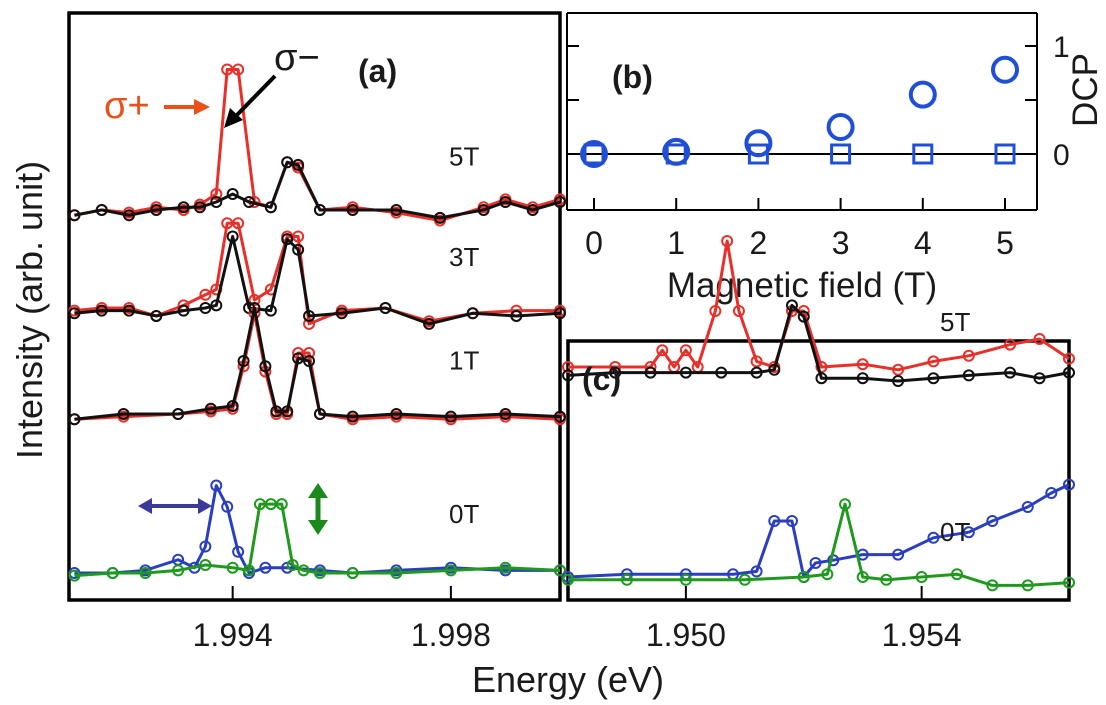  Describe the element at coordinates (841, 243) in the screenshot. I see `b-xtick-label: 3` at that location.